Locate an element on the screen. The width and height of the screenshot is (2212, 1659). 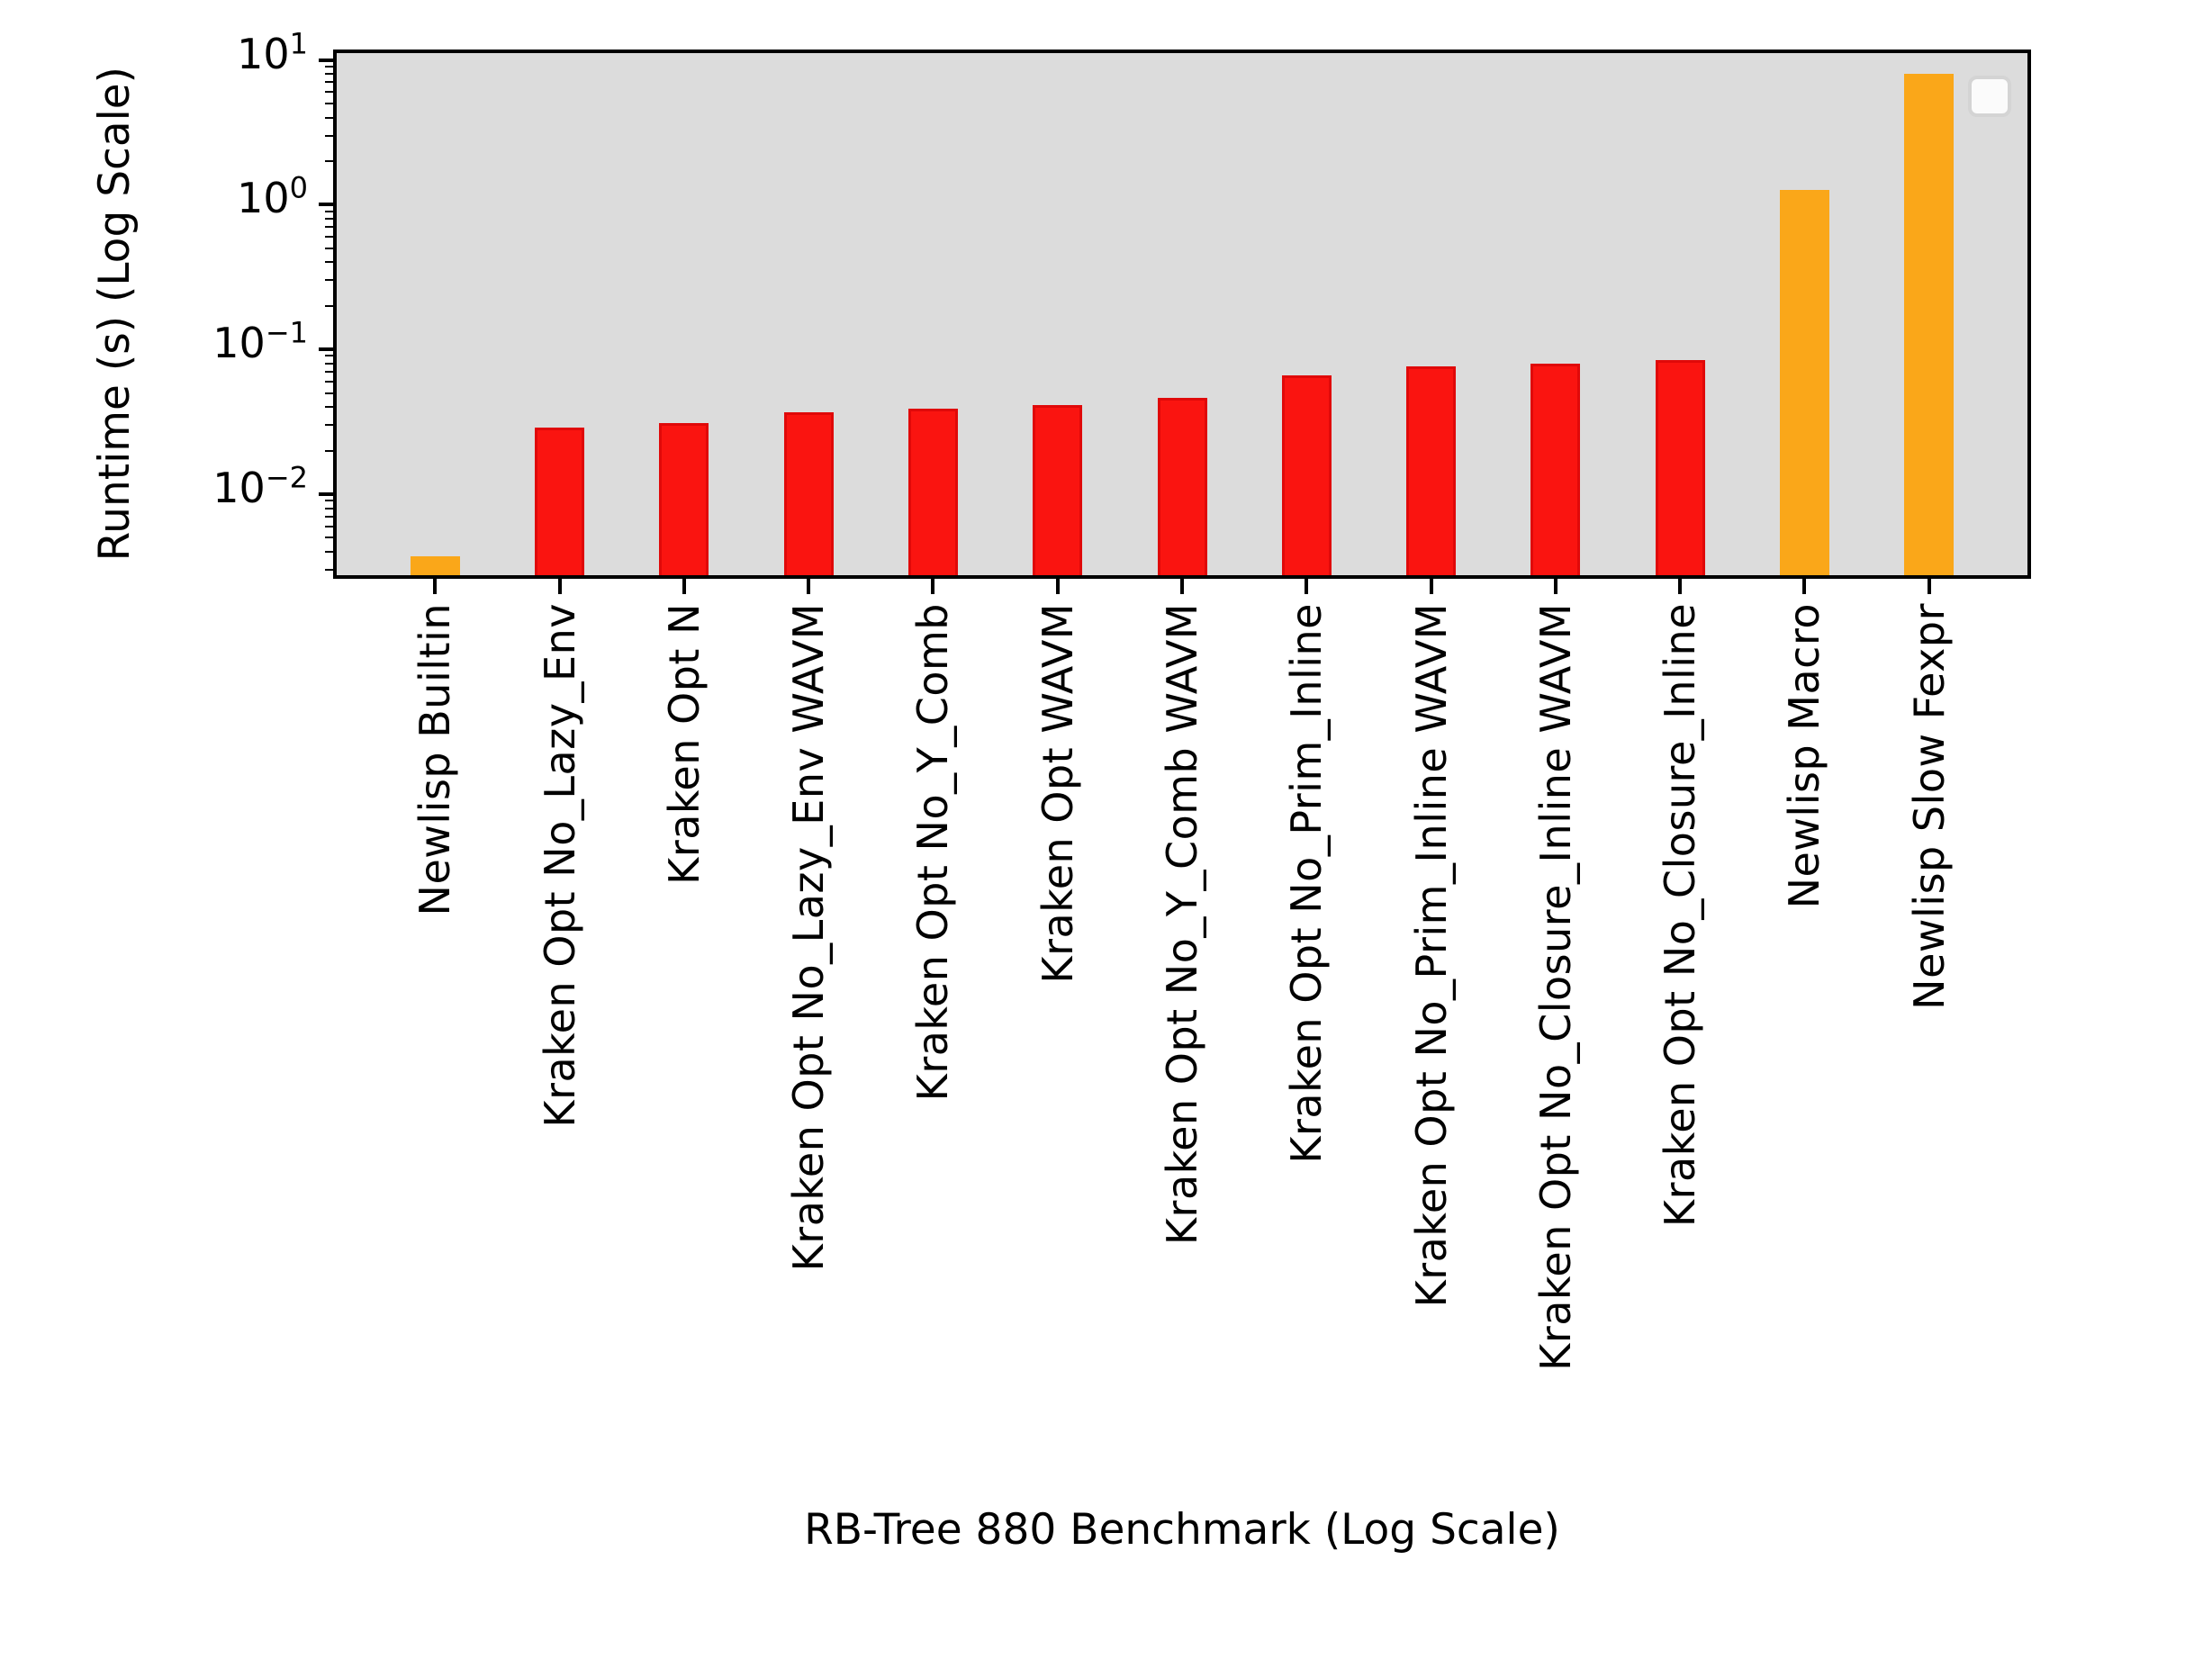
bar-newlisp-slow-fexpr is located at coordinates (1929, 324).